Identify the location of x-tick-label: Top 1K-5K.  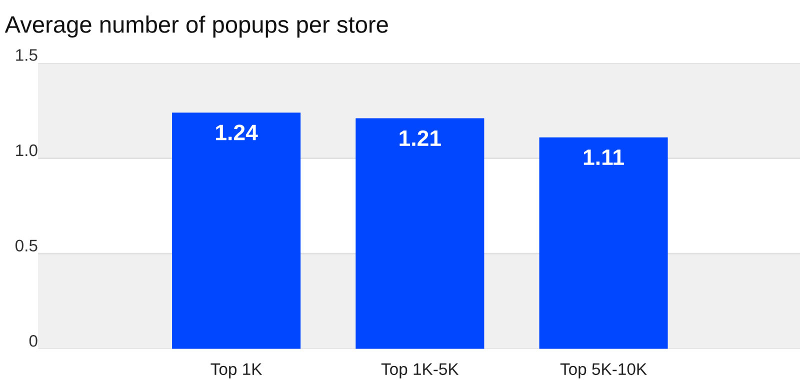
(420, 370).